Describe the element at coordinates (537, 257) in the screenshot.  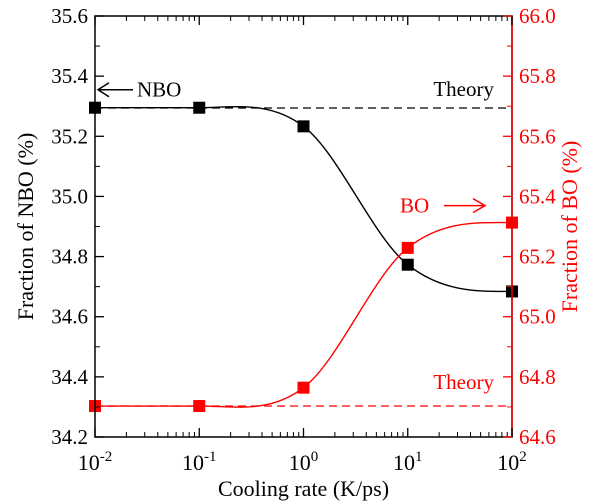
I see `y-right-tick-label: 65.2` at that location.